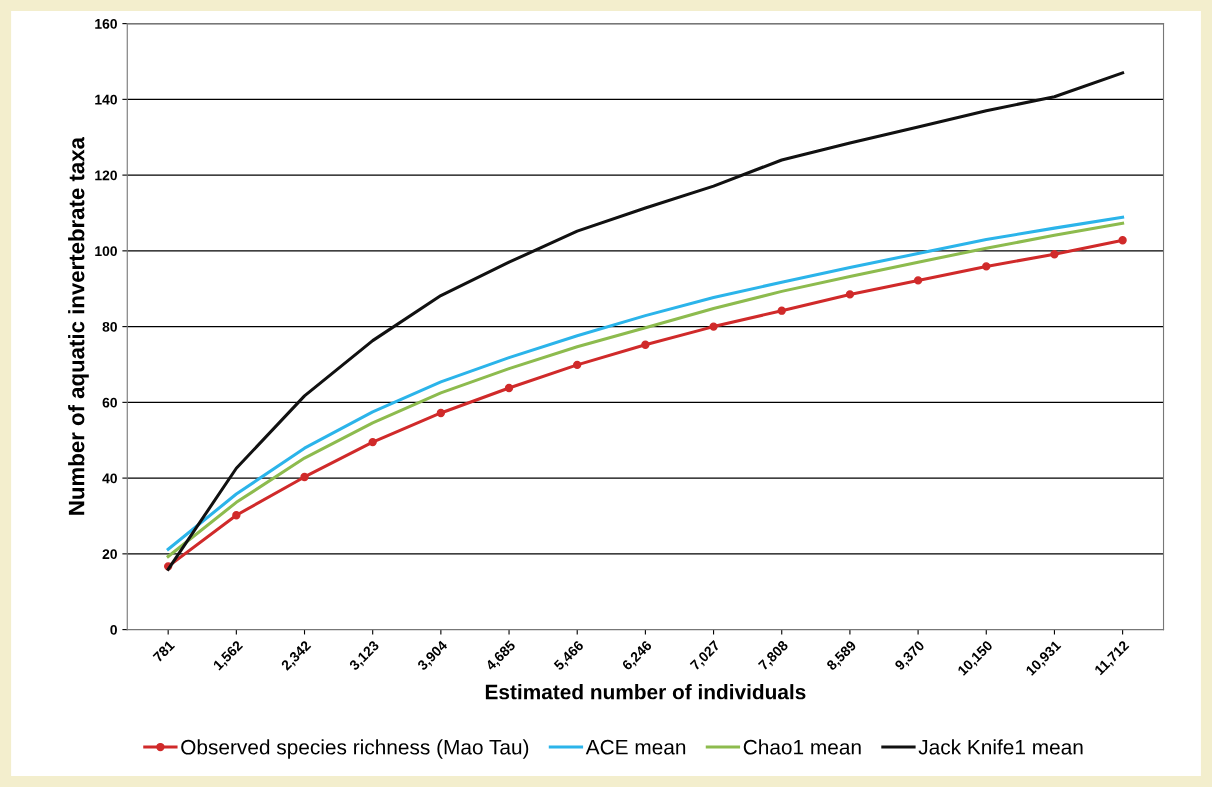 The image size is (1212, 787). What do you see at coordinates (164, 651) in the screenshot?
I see `x-tick-label: 781` at bounding box center [164, 651].